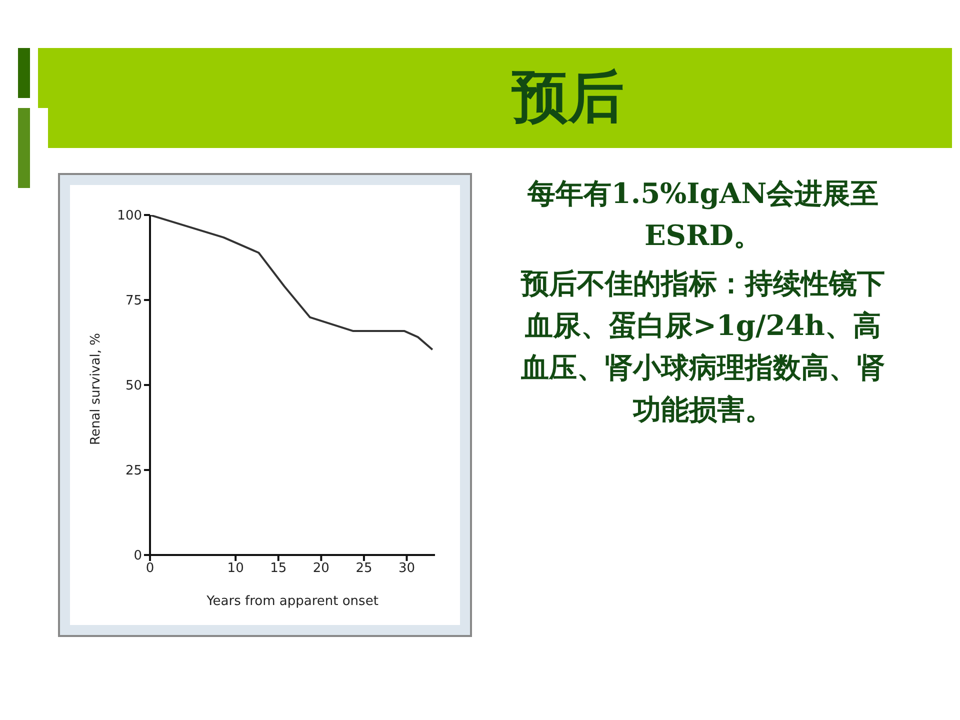 The width and height of the screenshot is (960, 720). Describe the element at coordinates (278, 568) in the screenshot. I see `x-tick-label: 15` at that location.